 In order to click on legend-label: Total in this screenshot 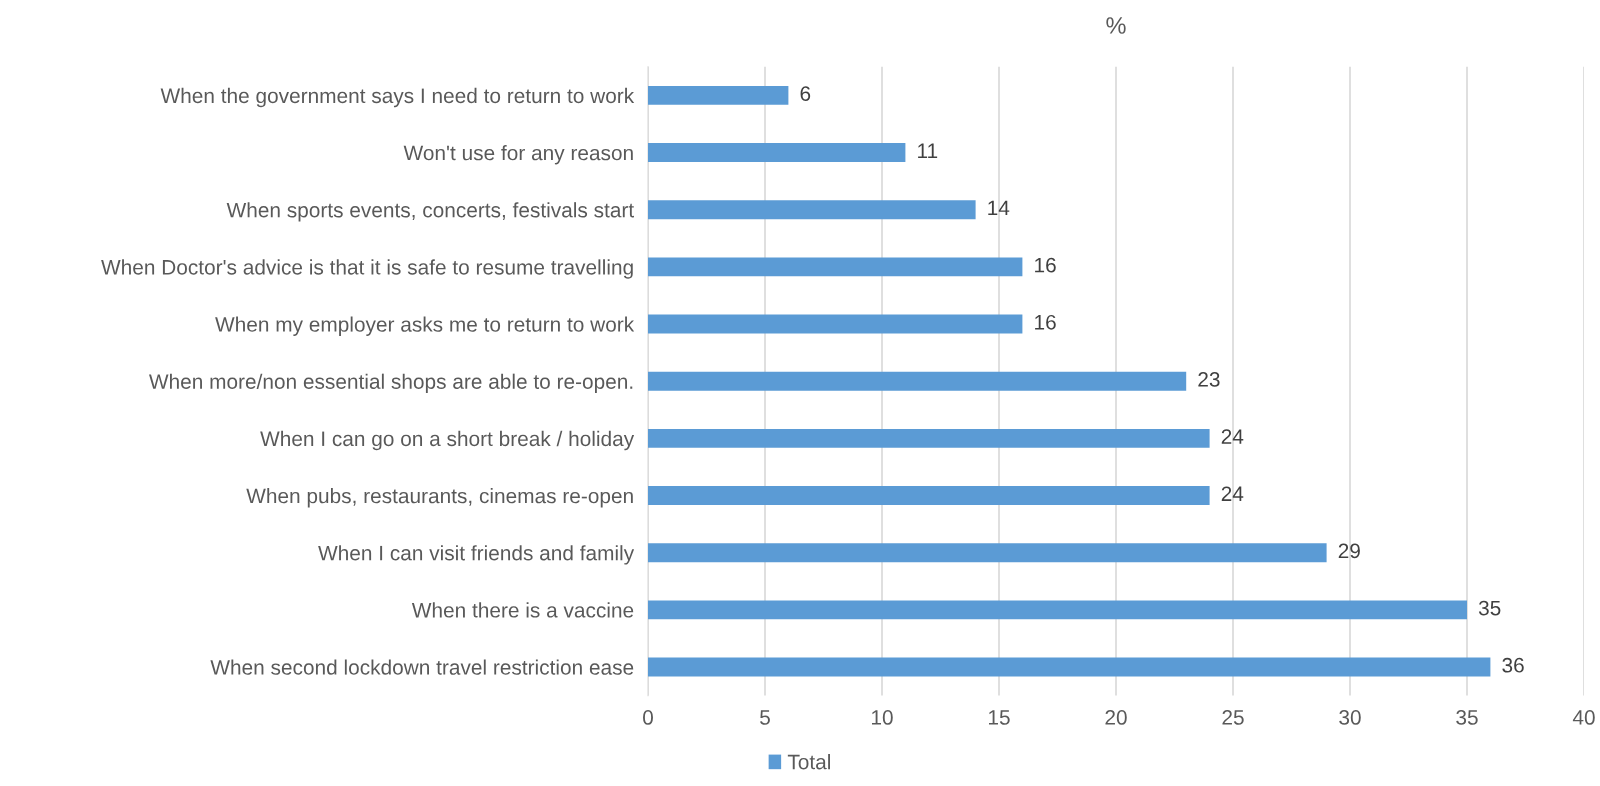, I will do `click(808, 762)`.